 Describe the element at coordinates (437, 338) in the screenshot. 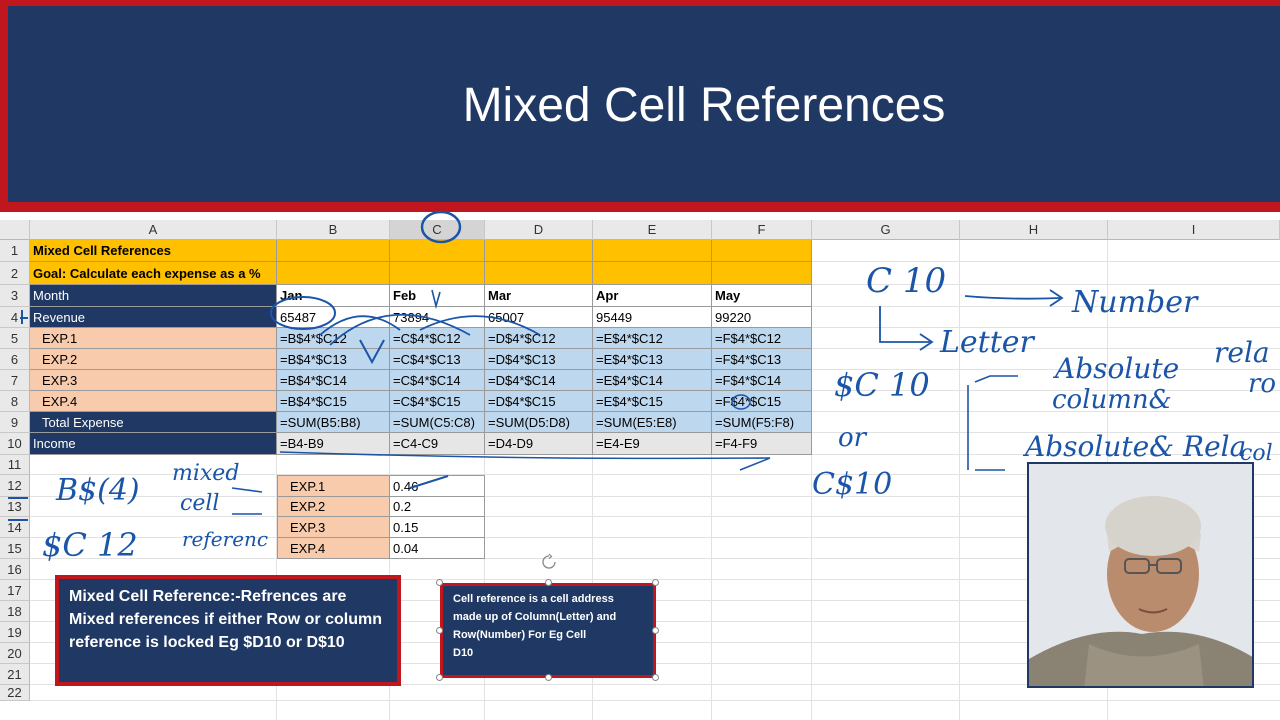

I see `cell: =C$4*$C12` at that location.